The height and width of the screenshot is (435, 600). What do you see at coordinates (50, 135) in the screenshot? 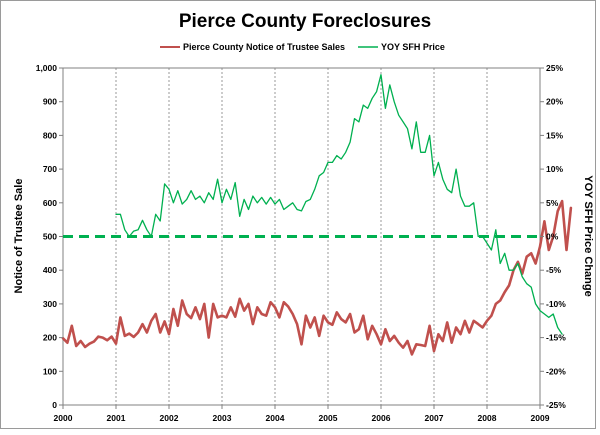
I see `y-tick-label-8: 800` at bounding box center [50, 135].